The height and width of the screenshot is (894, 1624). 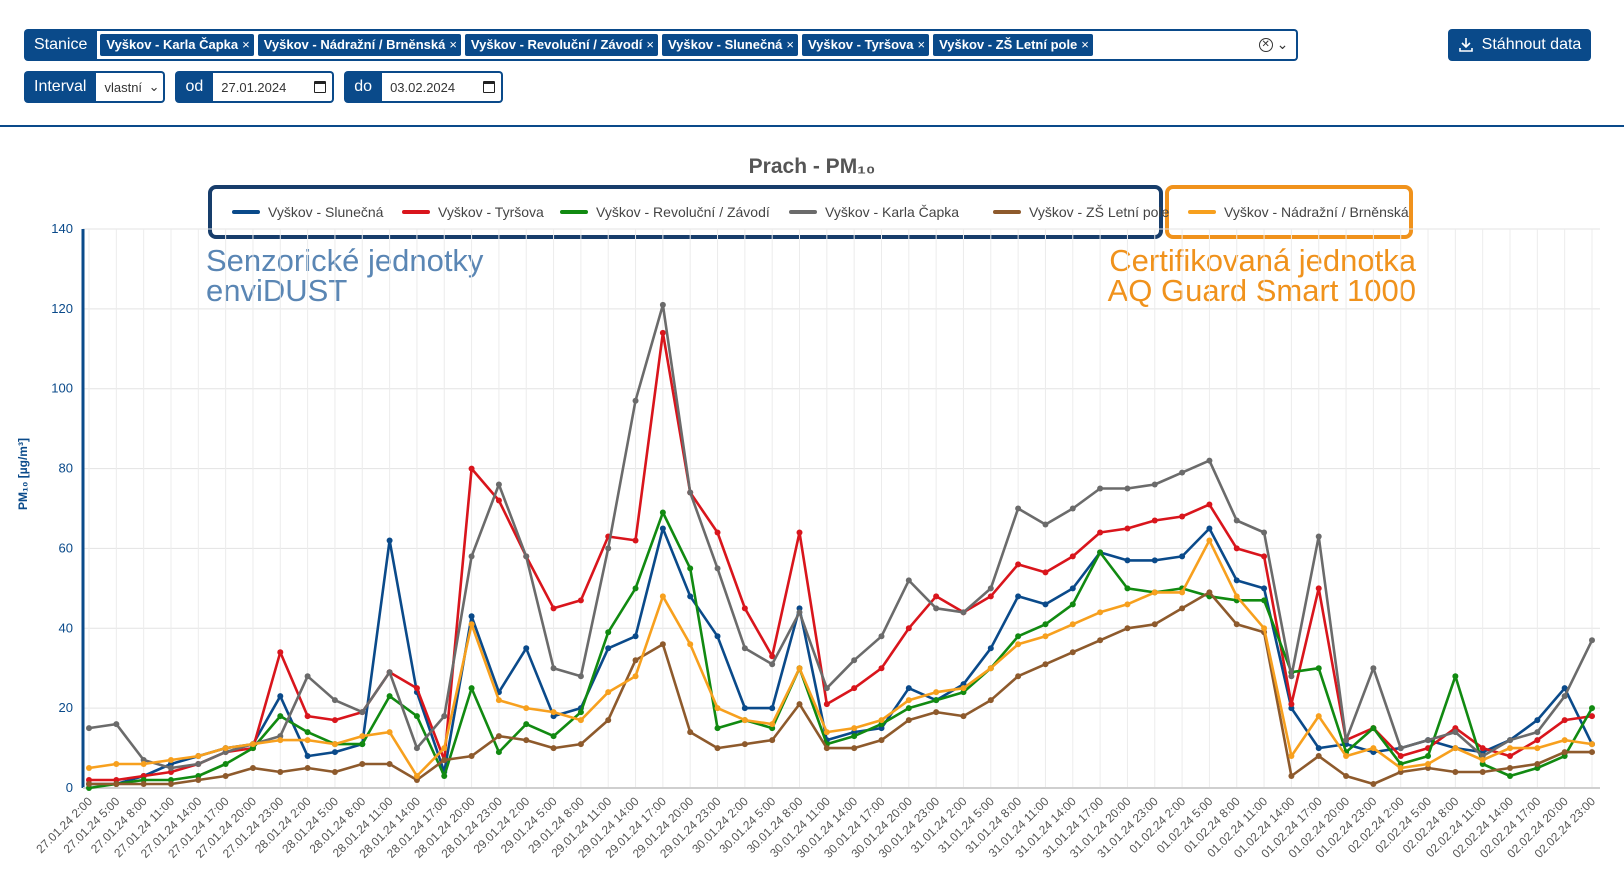 I want to click on certified-annotation-line2: AQ Guard Smart 1000, so click(x=1261, y=290).